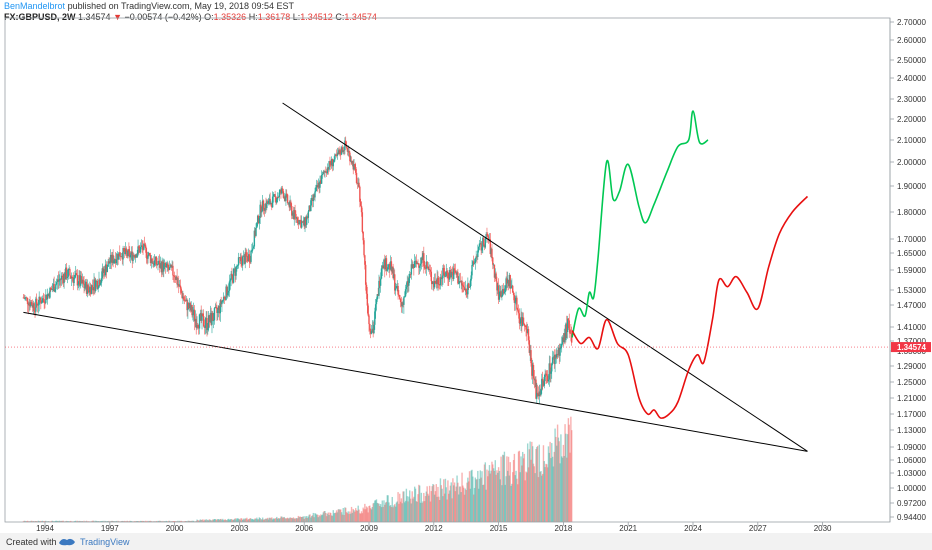 The width and height of the screenshot is (932, 550). I want to click on tradingview-brand: TradingView, so click(105, 542).